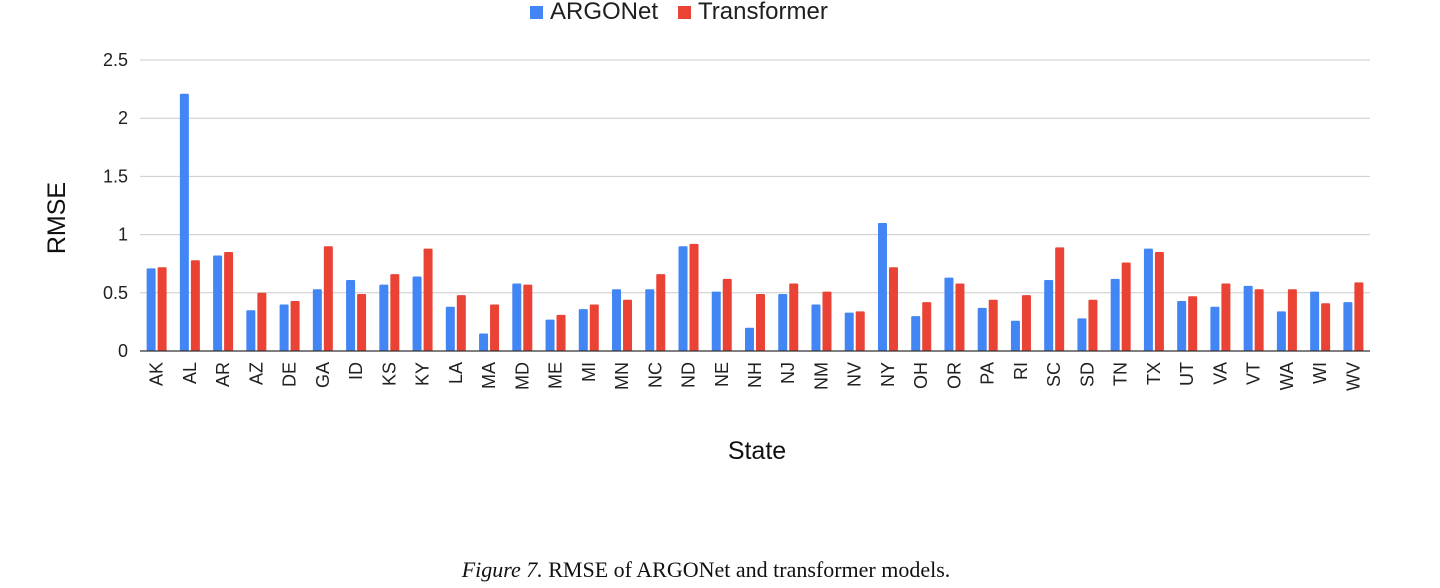 This screenshot has height=588, width=1440. What do you see at coordinates (323, 375) in the screenshot?
I see `x-tick-label: GA` at bounding box center [323, 375].